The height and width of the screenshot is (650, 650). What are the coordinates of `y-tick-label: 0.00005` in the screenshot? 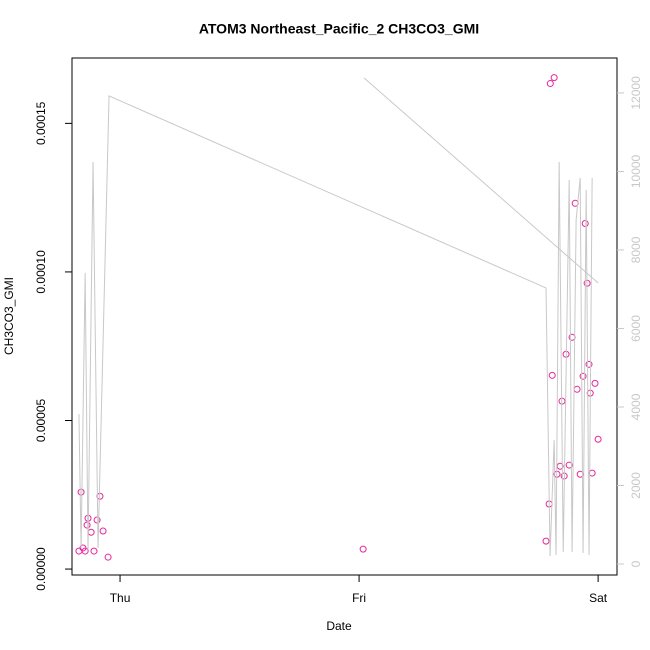 It's located at (41, 420).